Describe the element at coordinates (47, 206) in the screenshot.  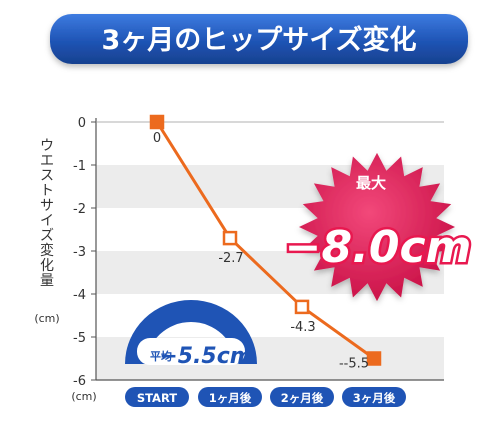
I see `y-axis-label-char: サ` at that location.